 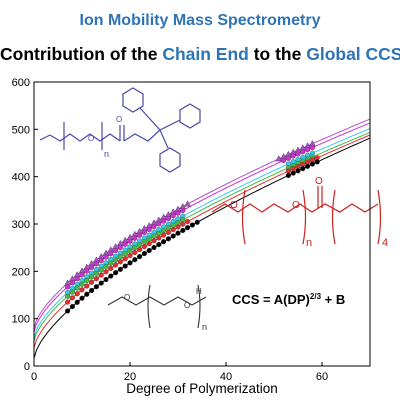 I want to click on ester-o-label-2: O, so click(x=296, y=205).